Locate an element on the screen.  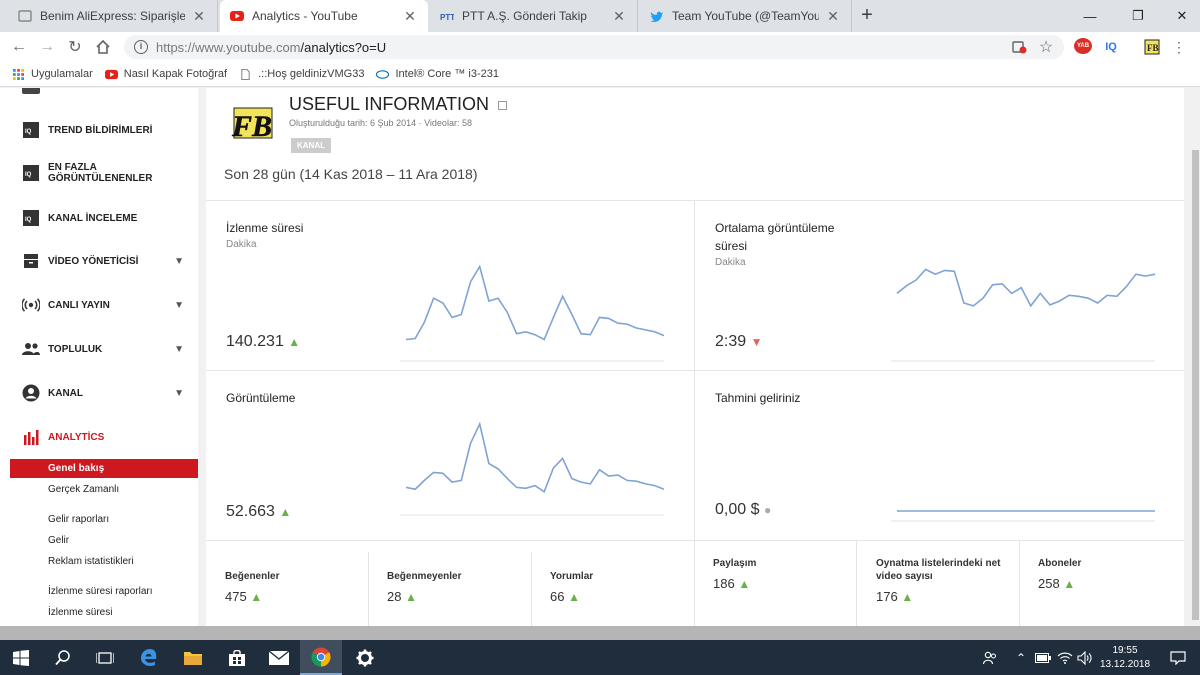
edge-button is located at coordinates (149, 657).